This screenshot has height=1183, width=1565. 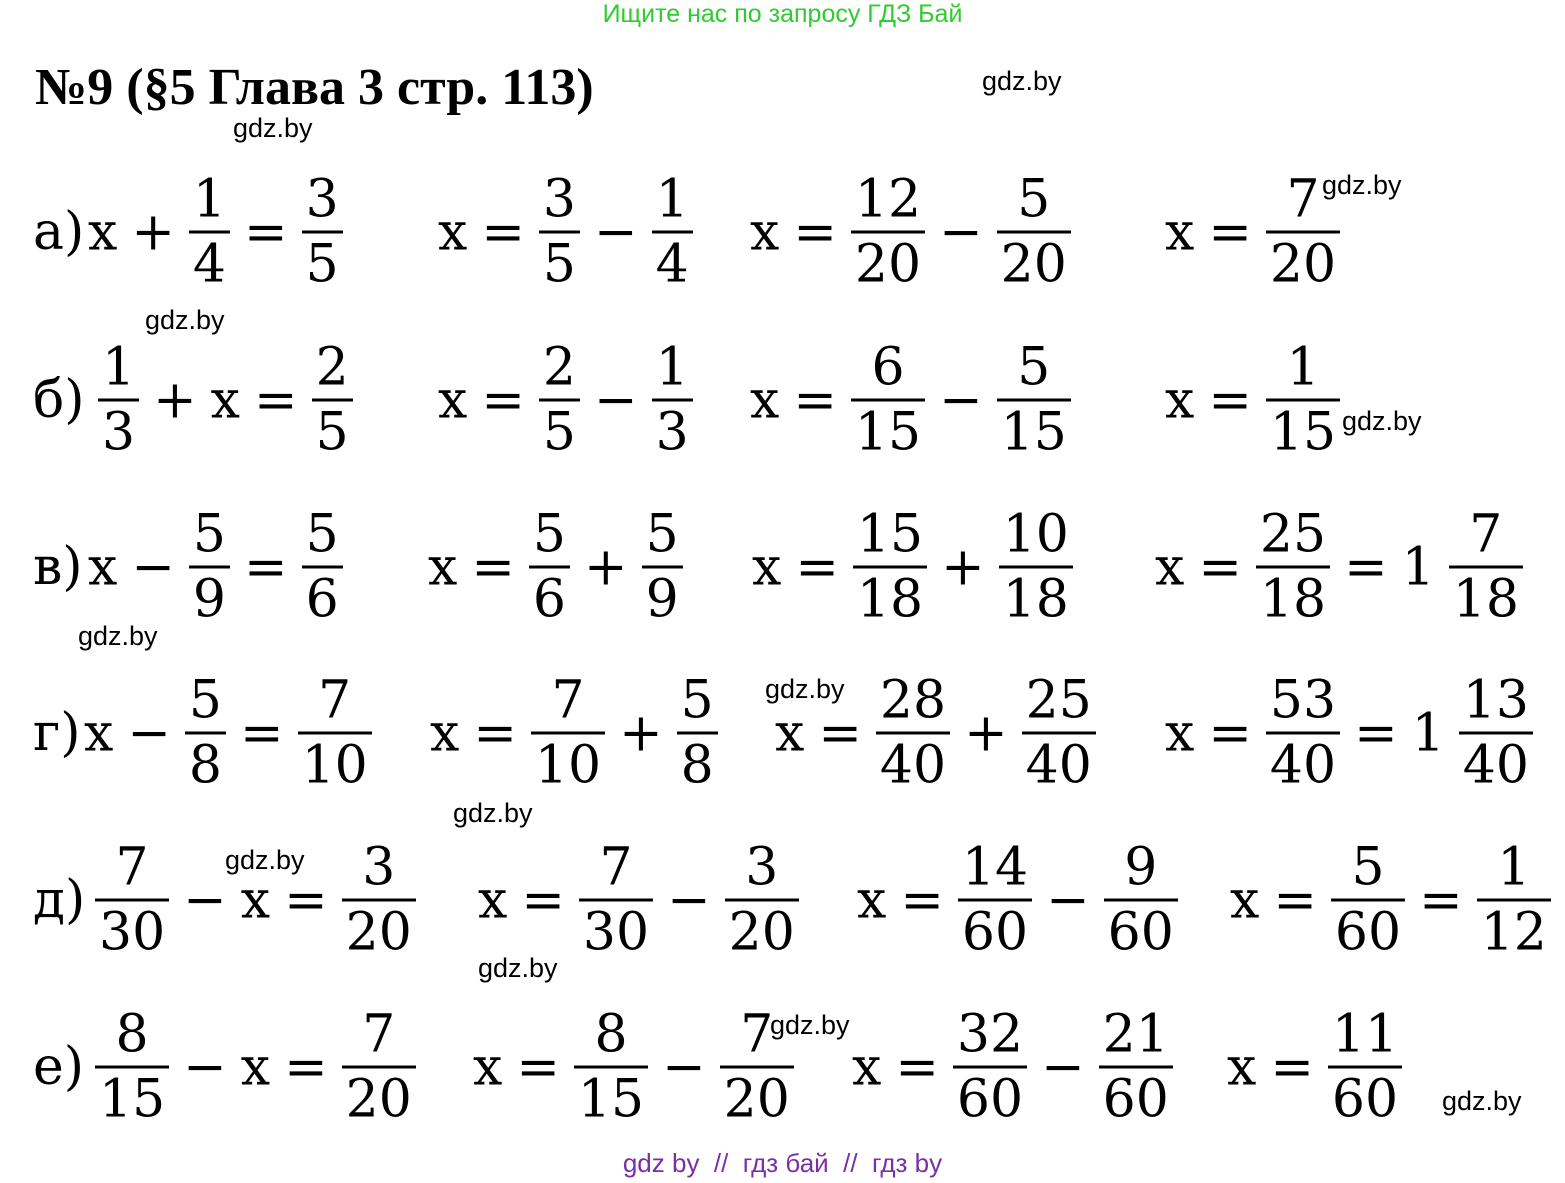 I want to click on math-token: 1, so click(x=1418, y=567).